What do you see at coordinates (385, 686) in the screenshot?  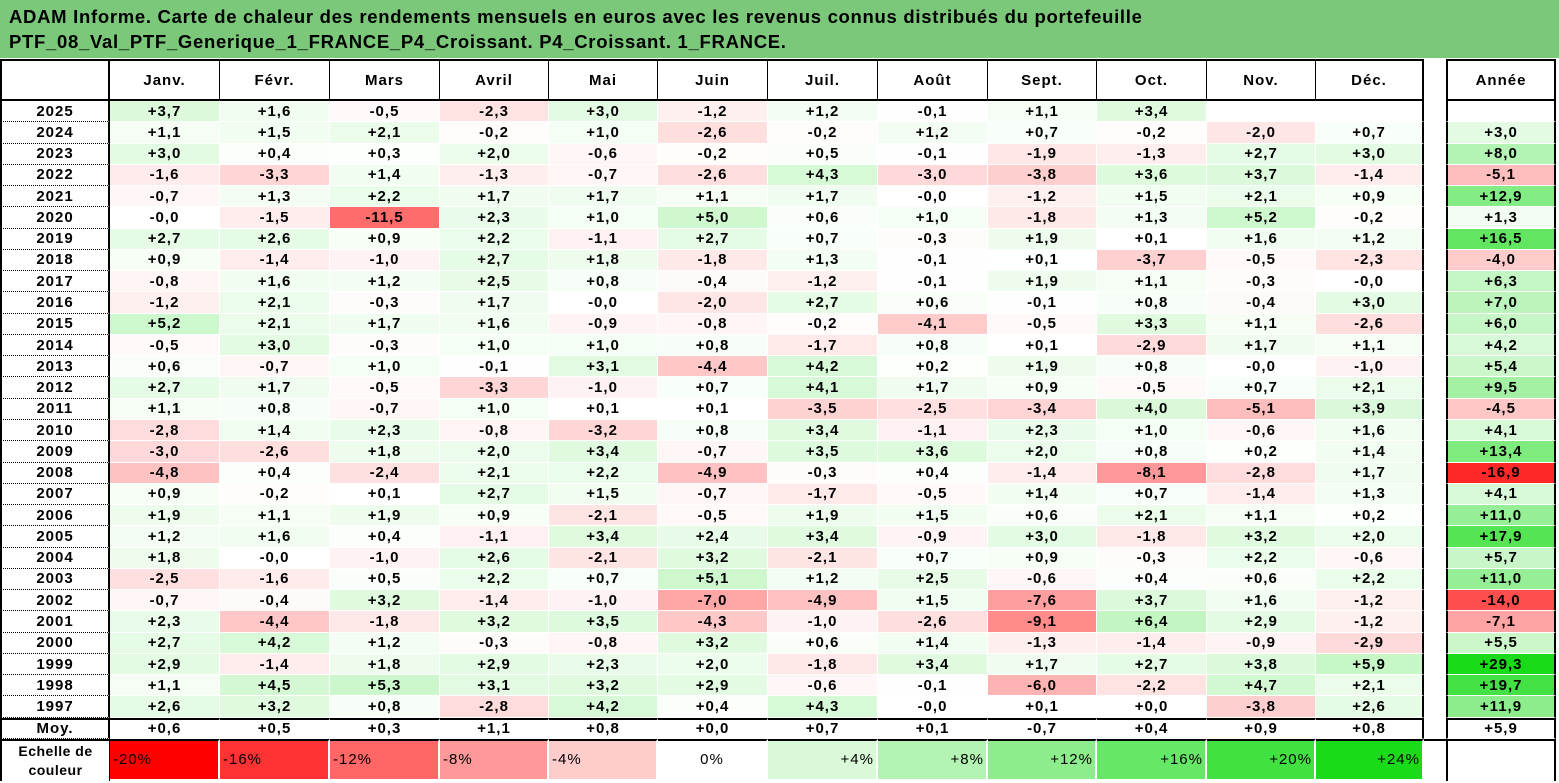 I see `heatmap-cell: +5,3` at bounding box center [385, 686].